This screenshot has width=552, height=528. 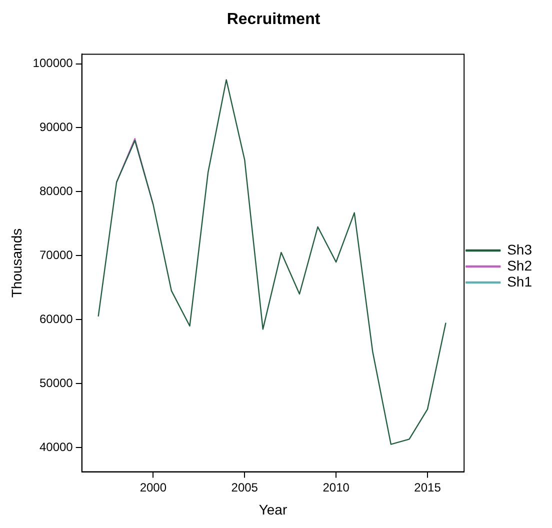 I want to click on x-tick-label: 2010, so click(x=336, y=487).